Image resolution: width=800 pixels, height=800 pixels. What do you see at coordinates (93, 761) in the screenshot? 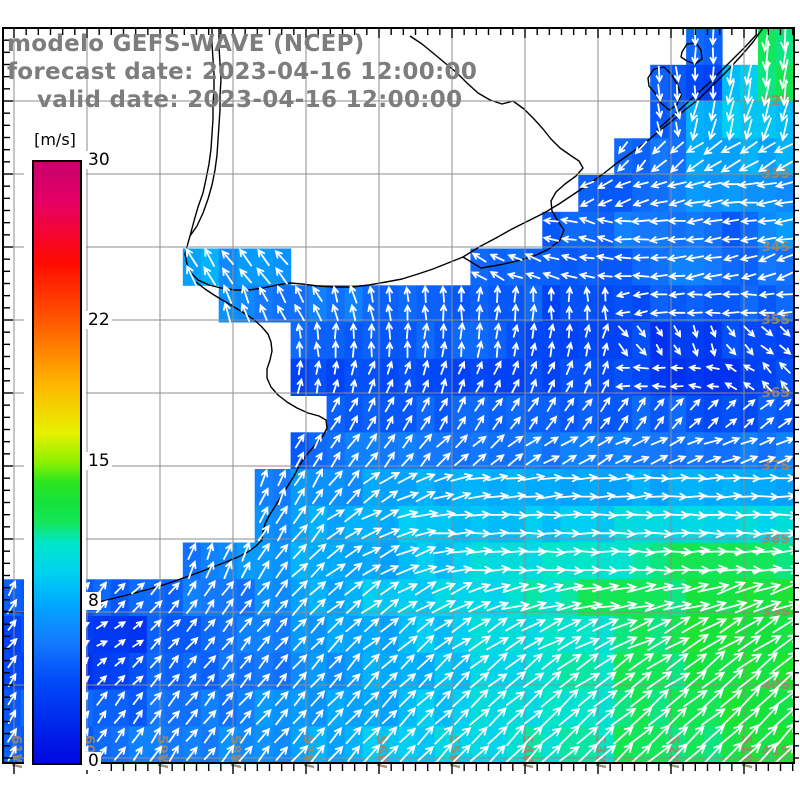
I see `colorbar-tick-label: 0` at bounding box center [93, 761].